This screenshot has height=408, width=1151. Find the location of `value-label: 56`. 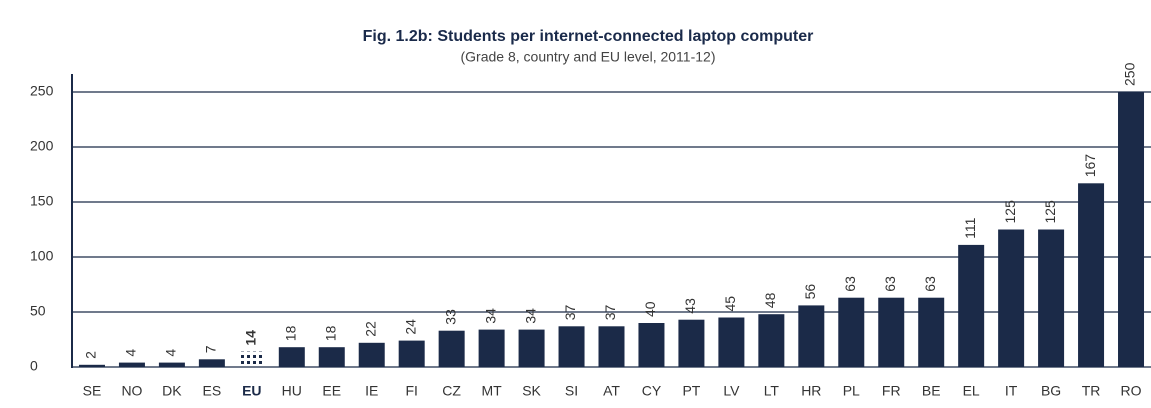

value-label: 56 is located at coordinates (810, 292).